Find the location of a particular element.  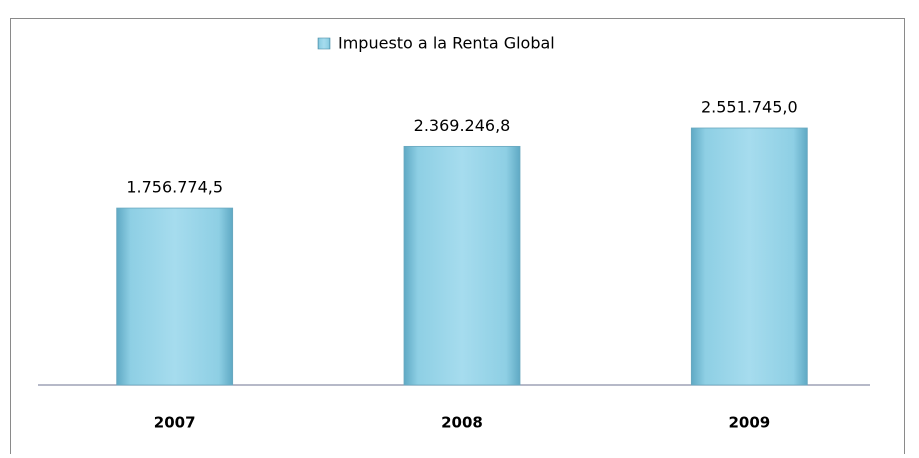

legend-swatch is located at coordinates (324, 43).